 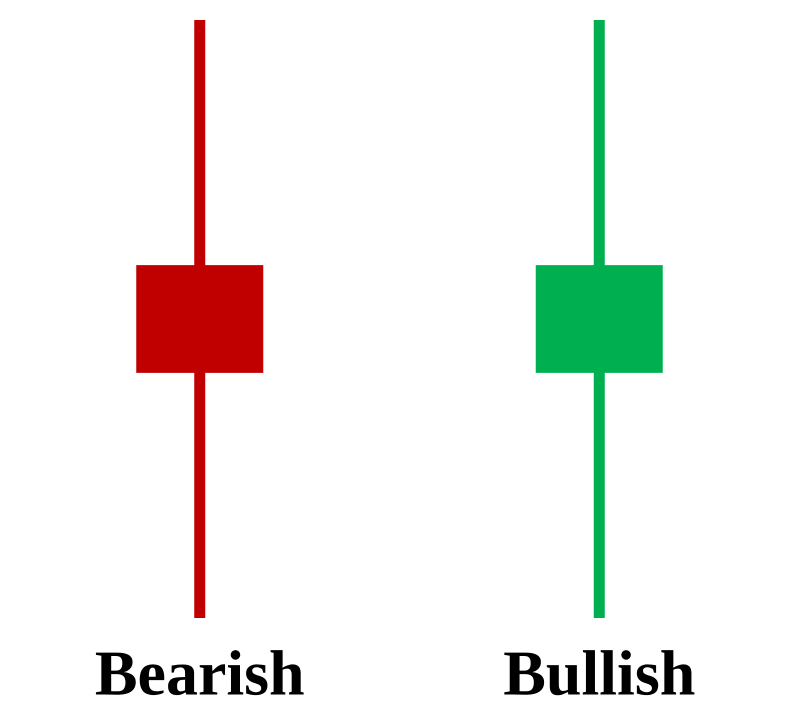 What do you see at coordinates (599, 673) in the screenshot?
I see `x-tick-label: Bullish` at bounding box center [599, 673].